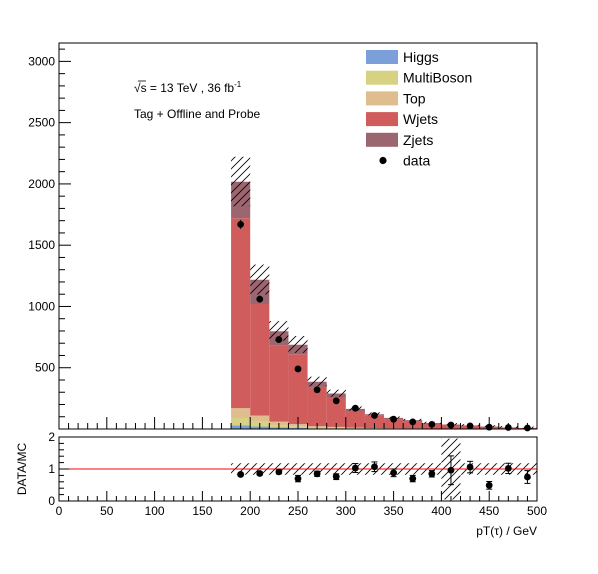 This screenshot has height=574, width=598. What do you see at coordinates (441, 511) in the screenshot?
I see `x-tick-label: 400` at bounding box center [441, 511].